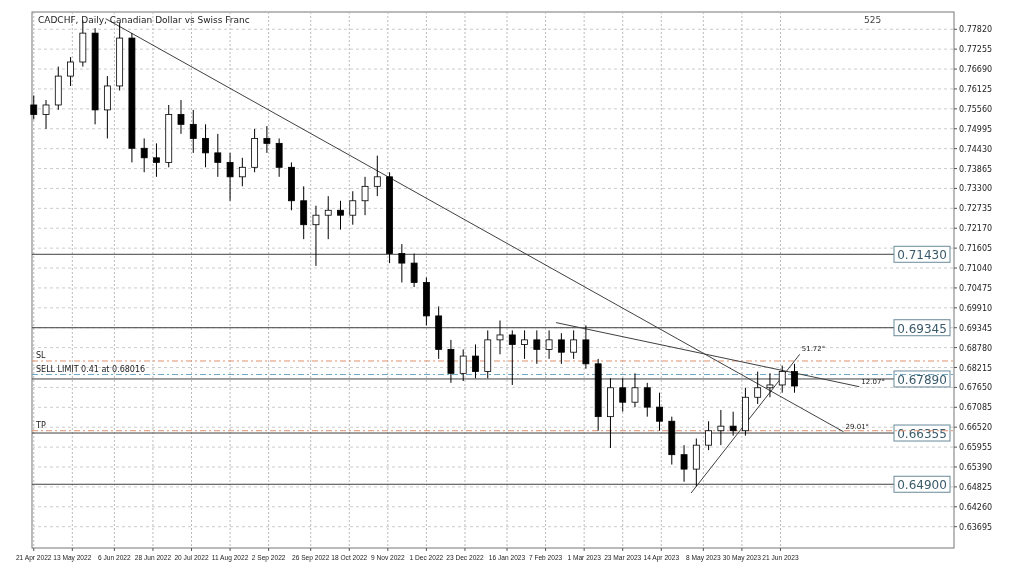  Describe the element at coordinates (976, 507) in the screenshot. I see `y-tick-label: 0.64260` at that location.